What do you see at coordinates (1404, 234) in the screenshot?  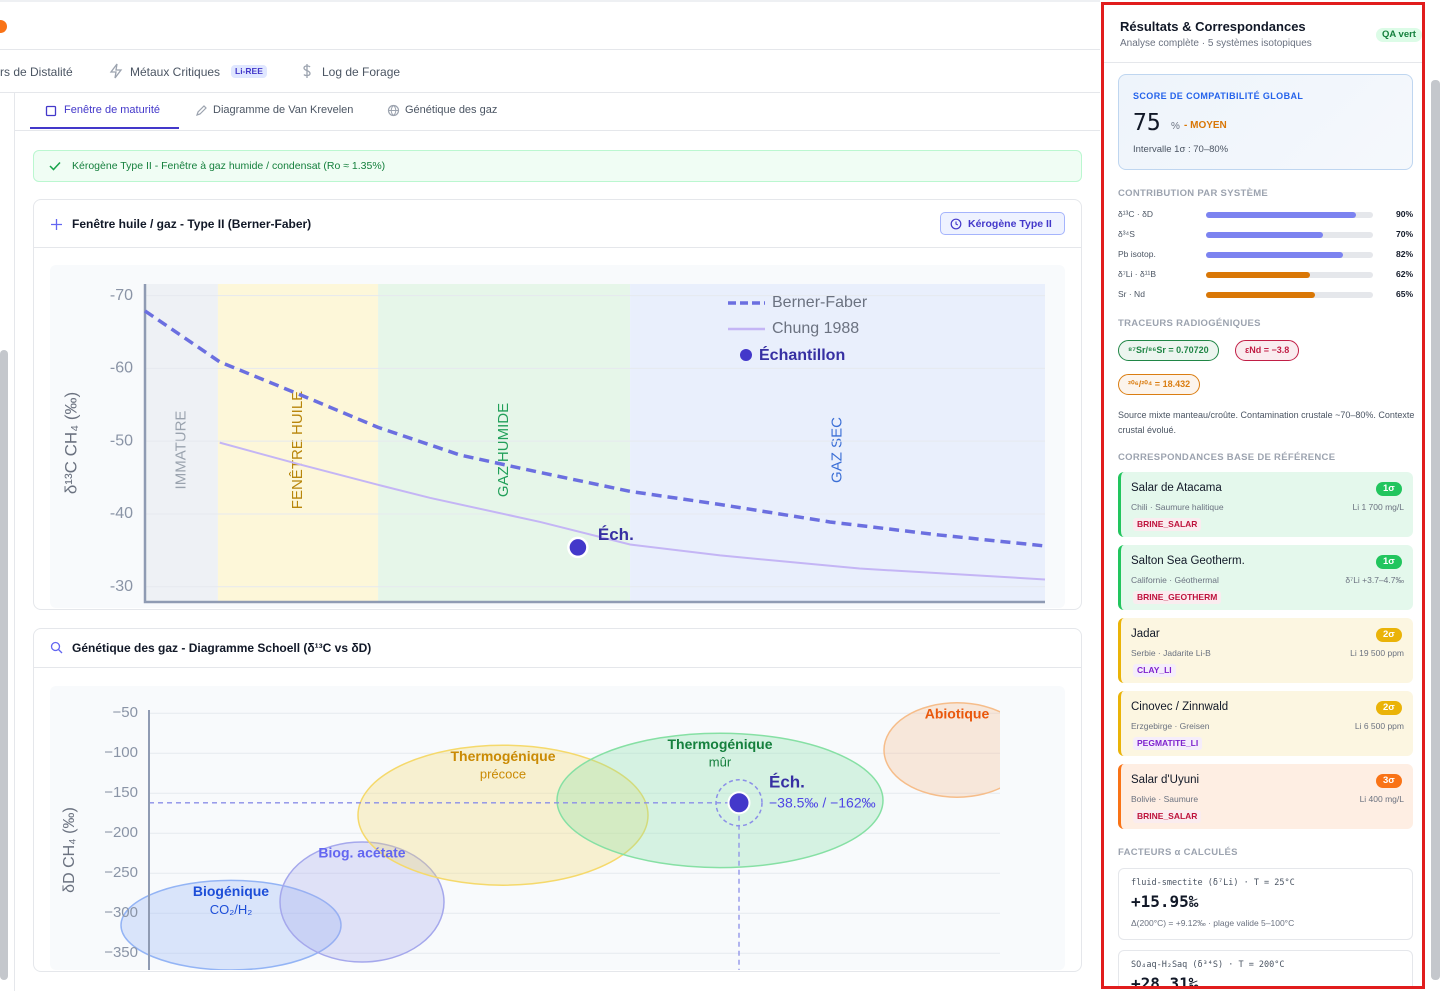 I see `bar-value: 70%` at bounding box center [1404, 234].